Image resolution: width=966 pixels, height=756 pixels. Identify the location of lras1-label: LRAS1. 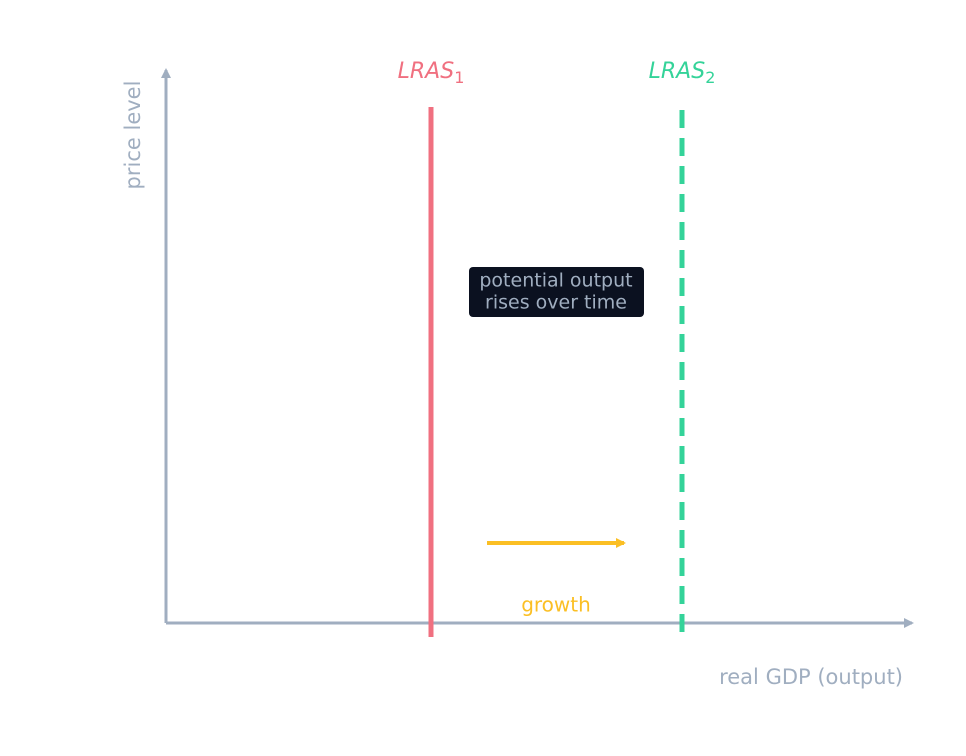
(431, 73).